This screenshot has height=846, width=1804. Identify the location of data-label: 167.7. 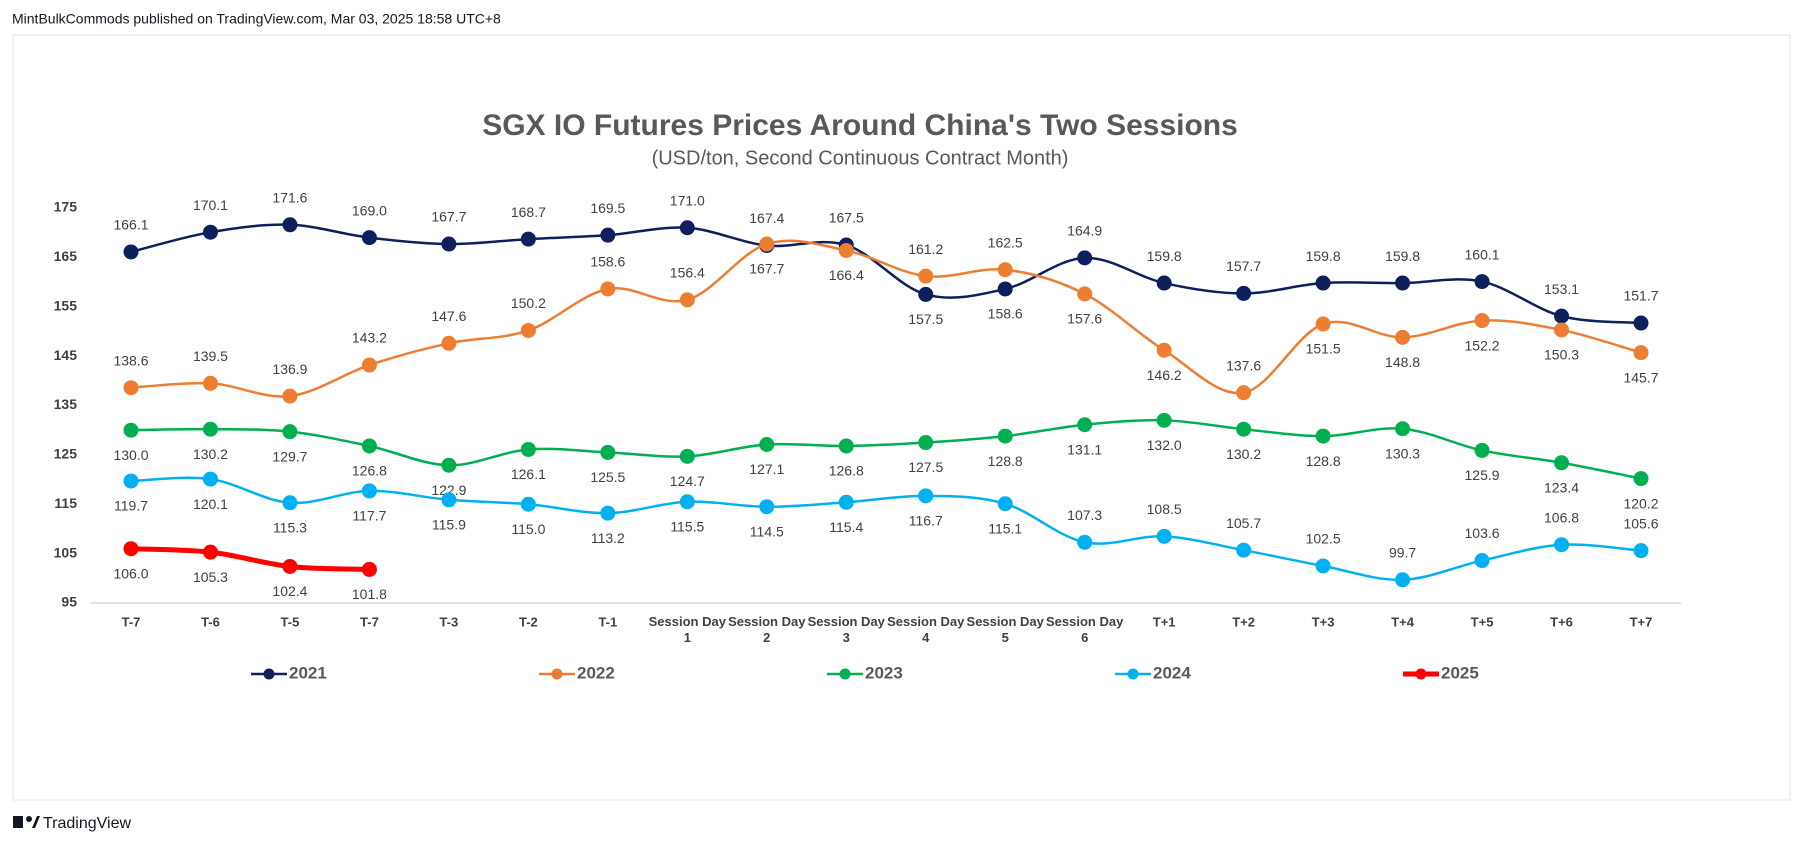
(448, 217).